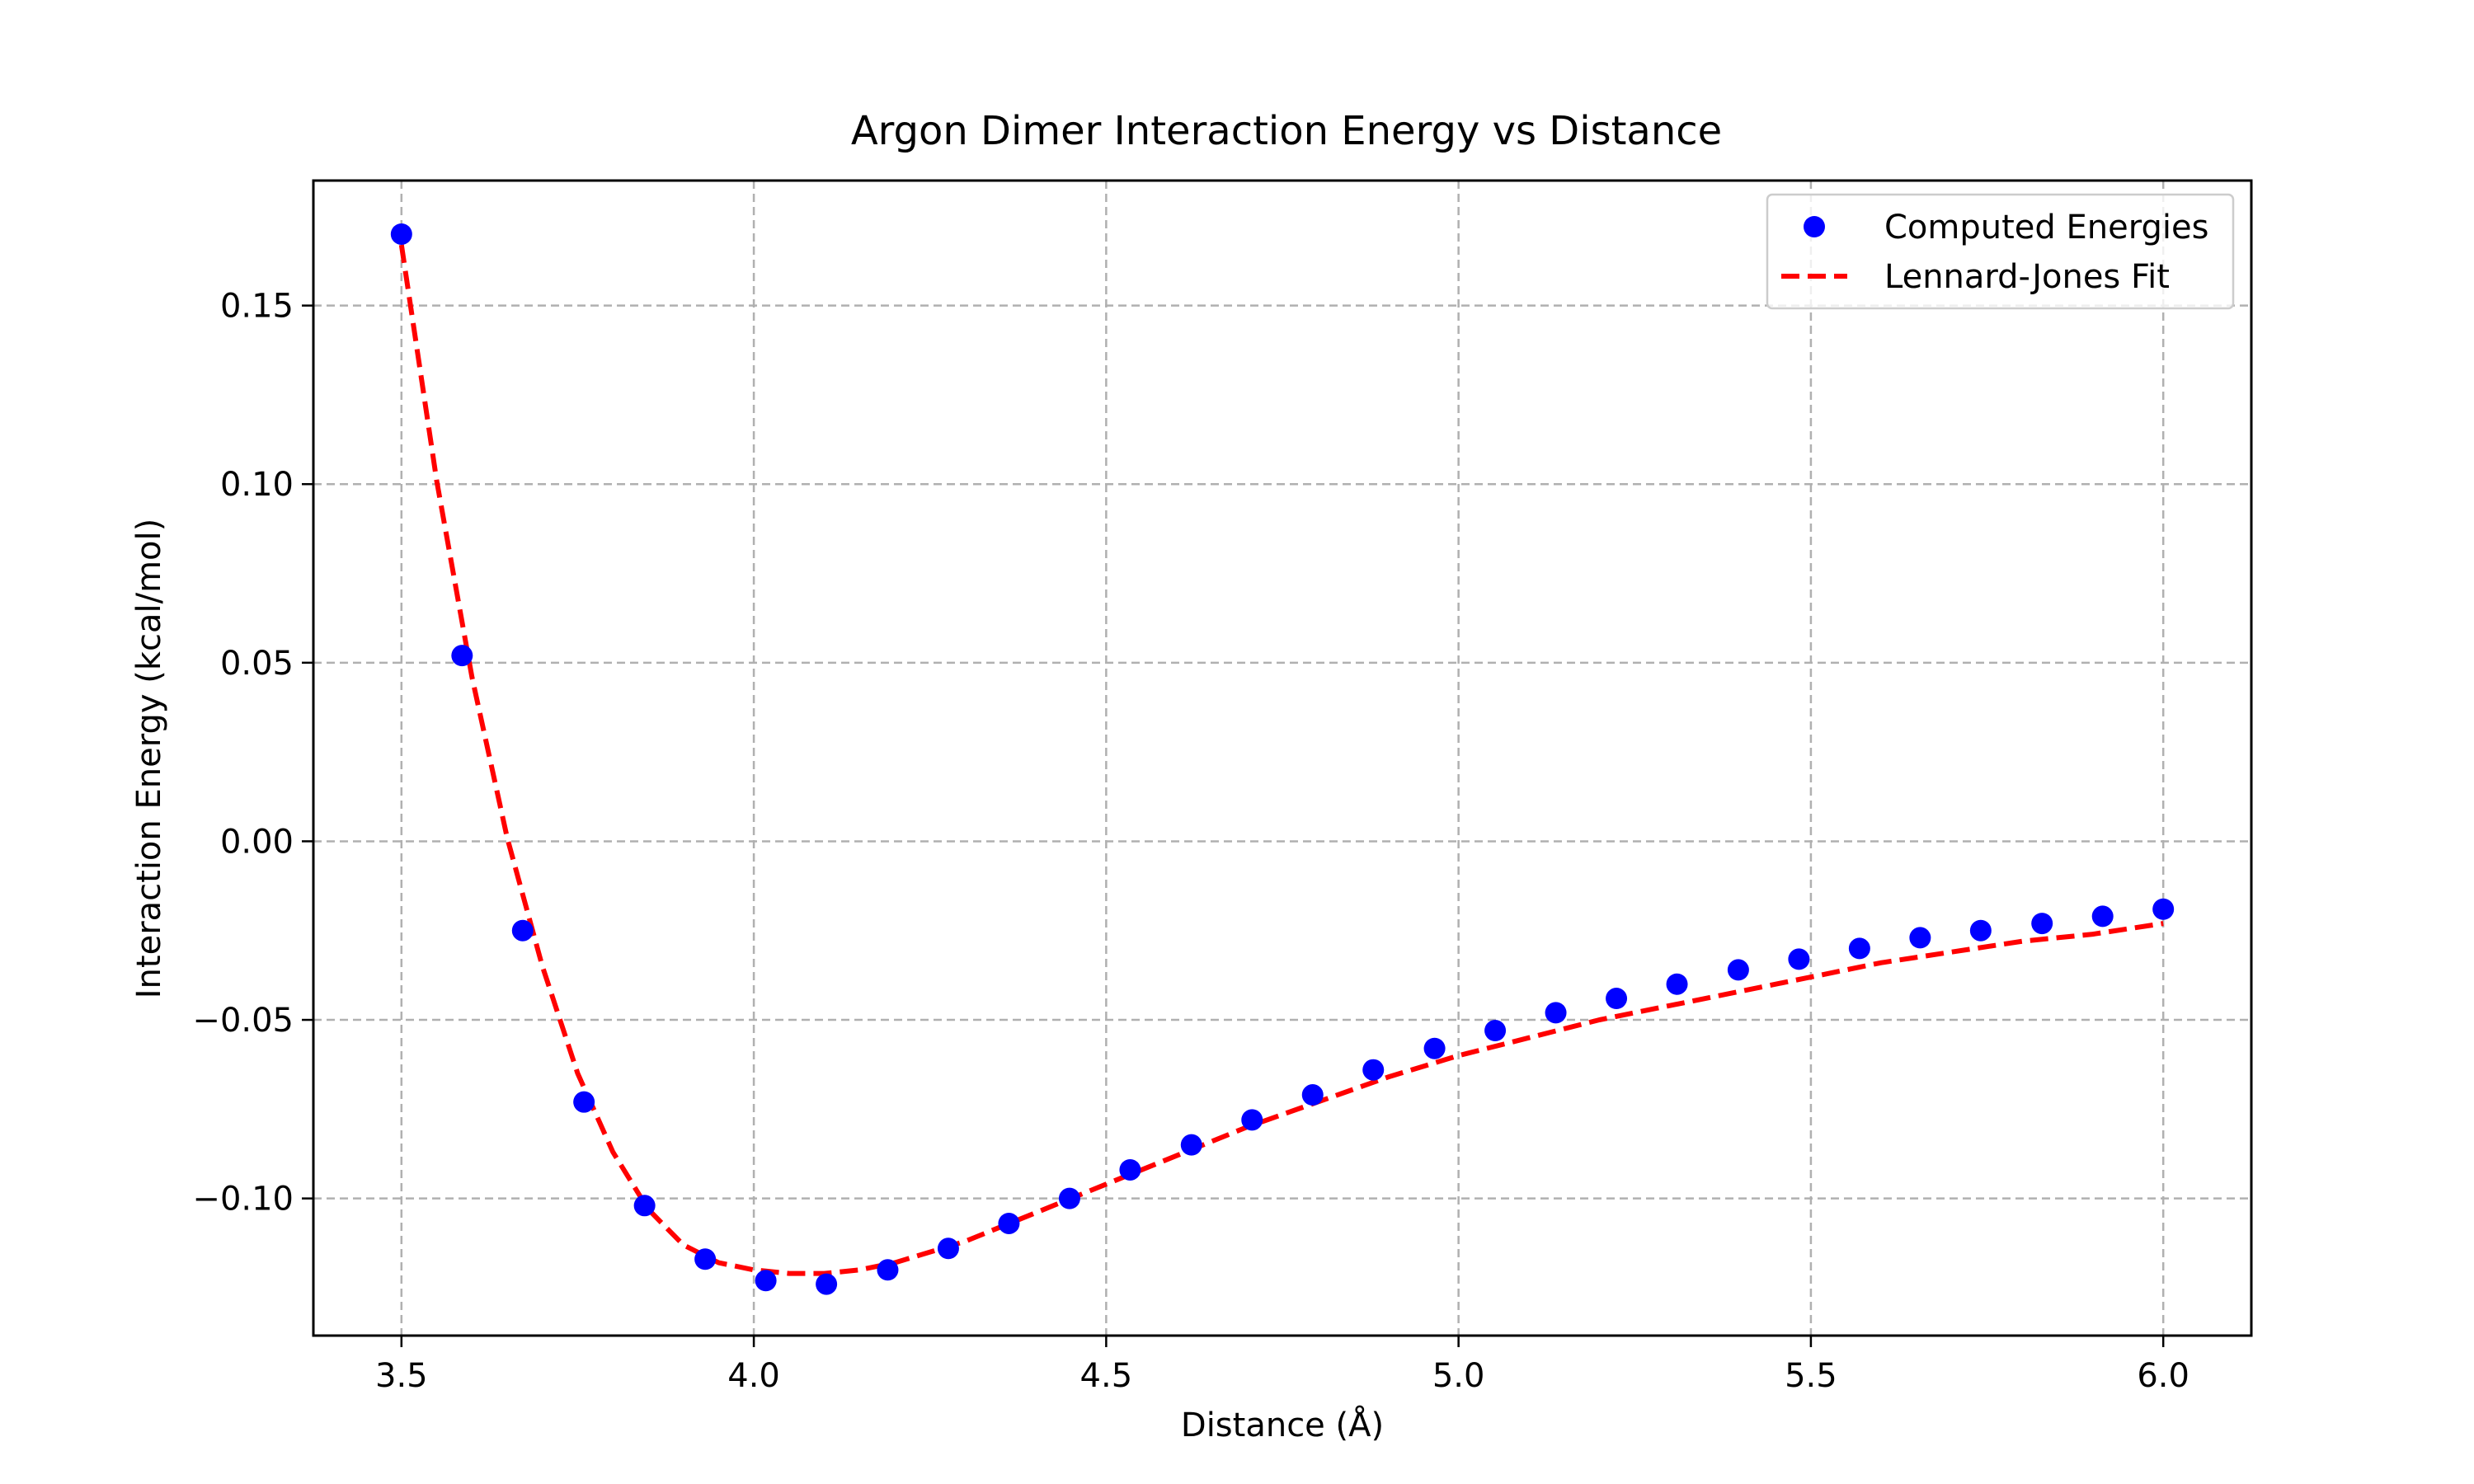 Image resolution: width=2474 pixels, height=1484 pixels. I want to click on x-tick-label: 4.0, so click(753, 1376).